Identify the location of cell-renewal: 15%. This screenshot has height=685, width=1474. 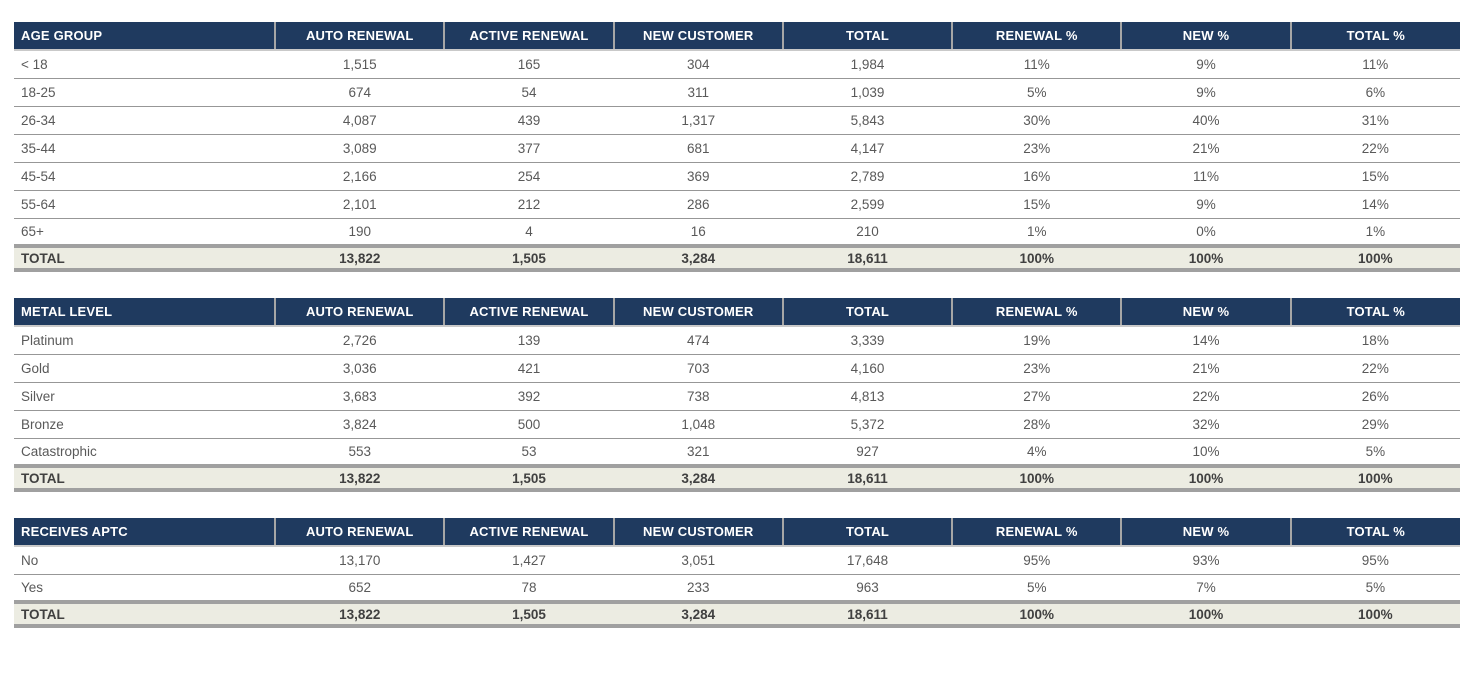
(1037, 204).